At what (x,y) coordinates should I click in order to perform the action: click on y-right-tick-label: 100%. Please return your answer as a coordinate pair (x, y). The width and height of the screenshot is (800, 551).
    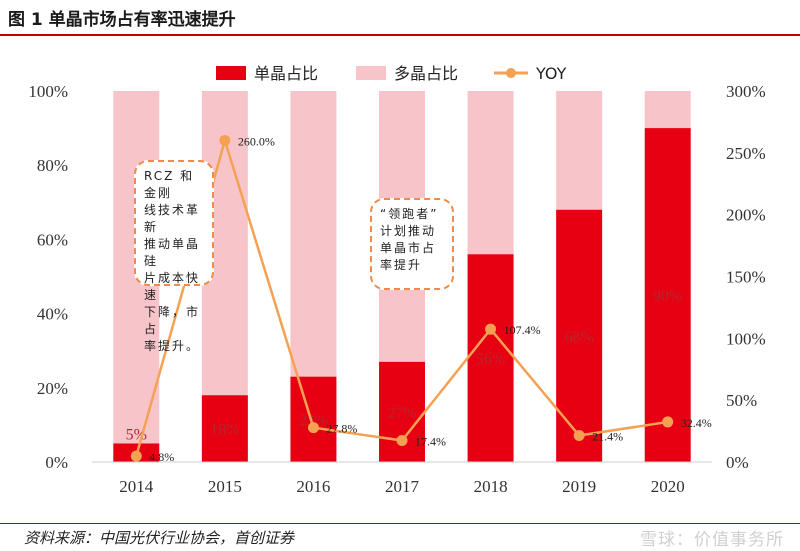
    Looking at the image, I should click on (746, 338).